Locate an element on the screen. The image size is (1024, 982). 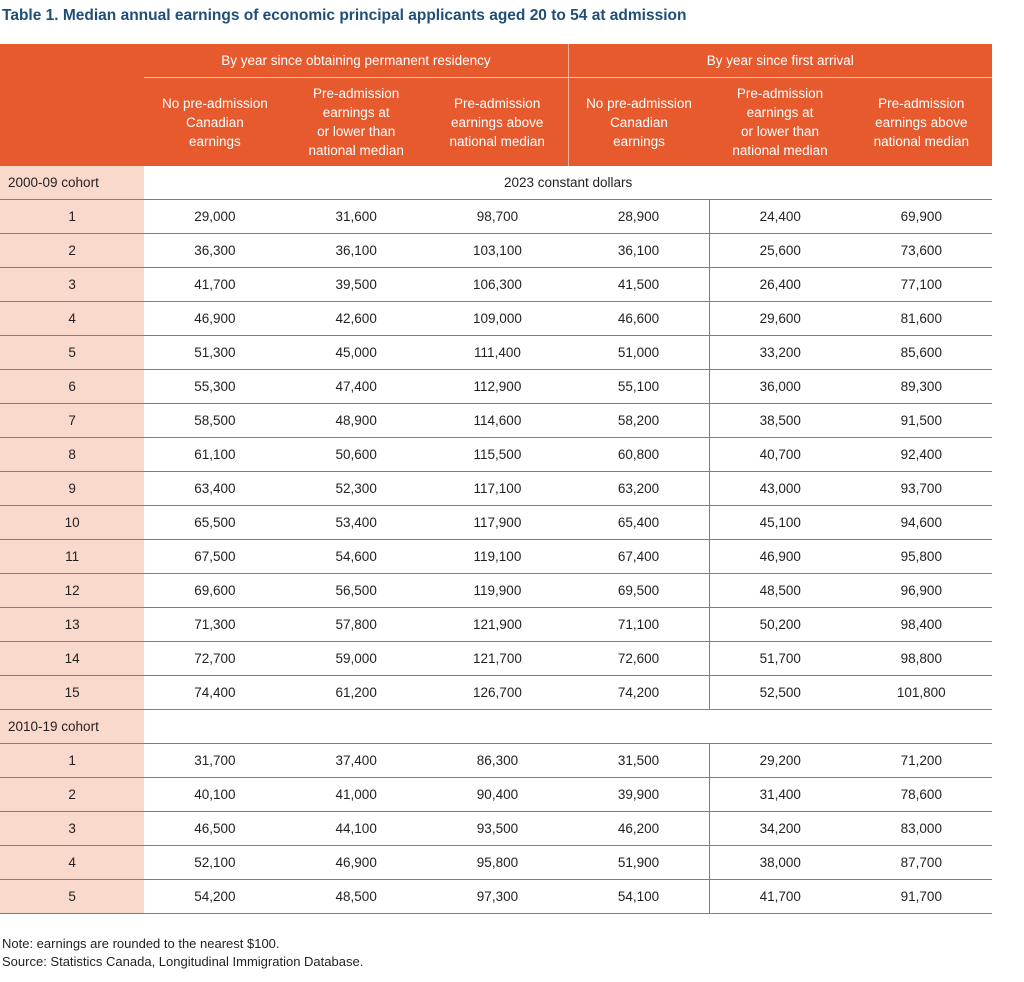
earnings-cell: 40,100 is located at coordinates (215, 794).